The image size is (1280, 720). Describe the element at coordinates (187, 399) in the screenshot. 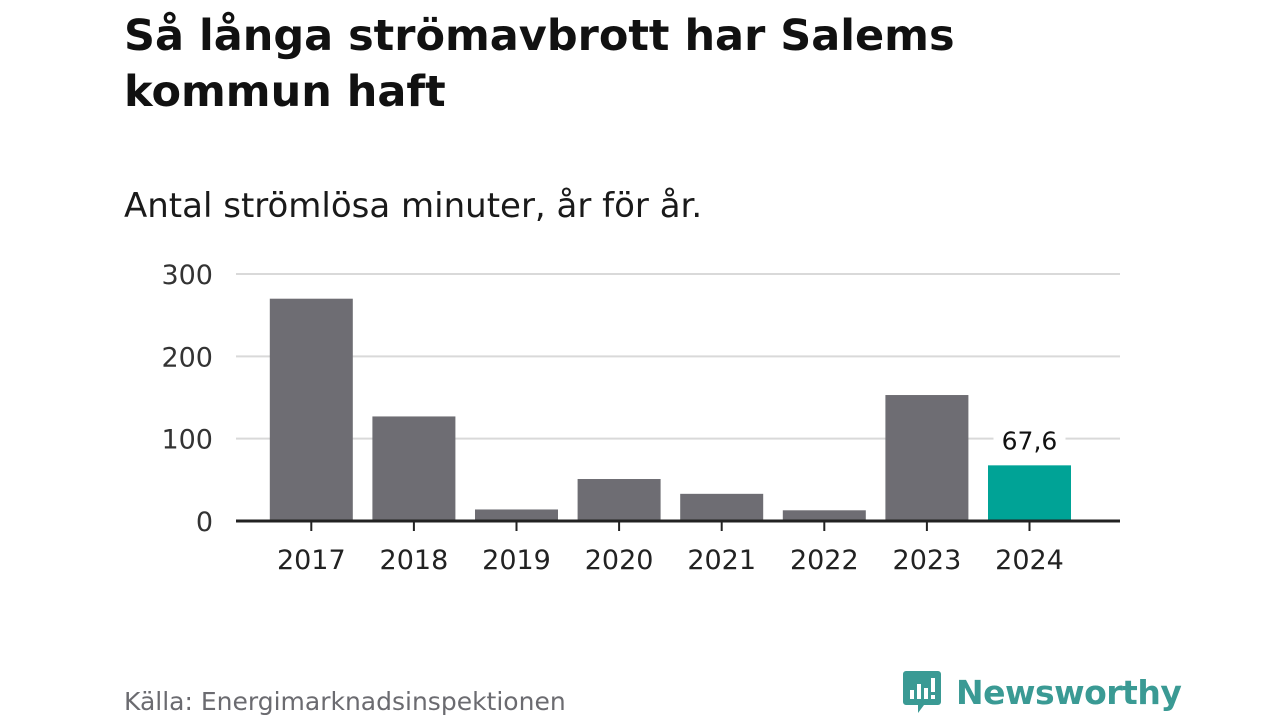

I see `y-axis-ticks: 0 100 200 300` at that location.